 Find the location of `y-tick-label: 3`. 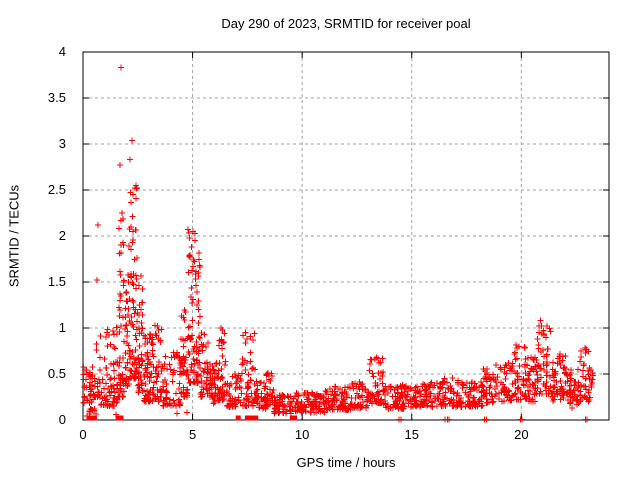

y-tick-label: 3 is located at coordinates (62, 143).